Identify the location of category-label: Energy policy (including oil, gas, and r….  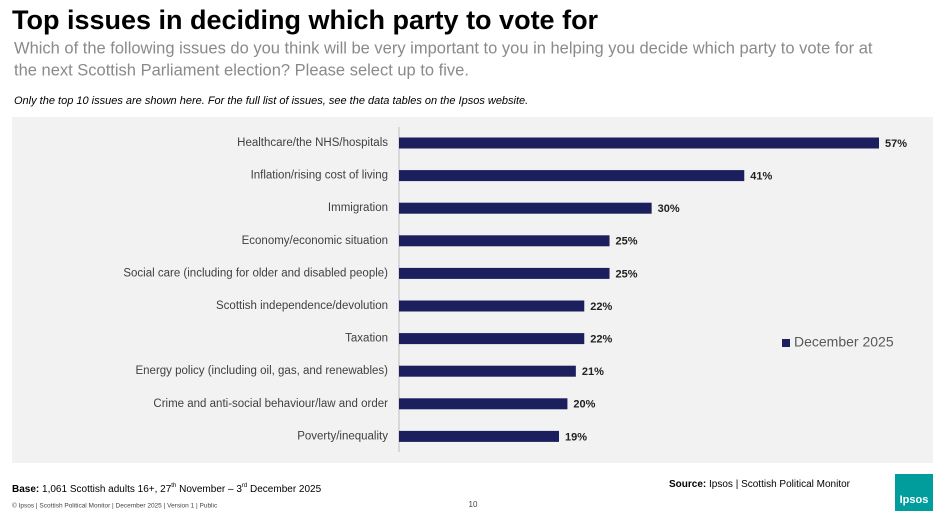
(261, 371).